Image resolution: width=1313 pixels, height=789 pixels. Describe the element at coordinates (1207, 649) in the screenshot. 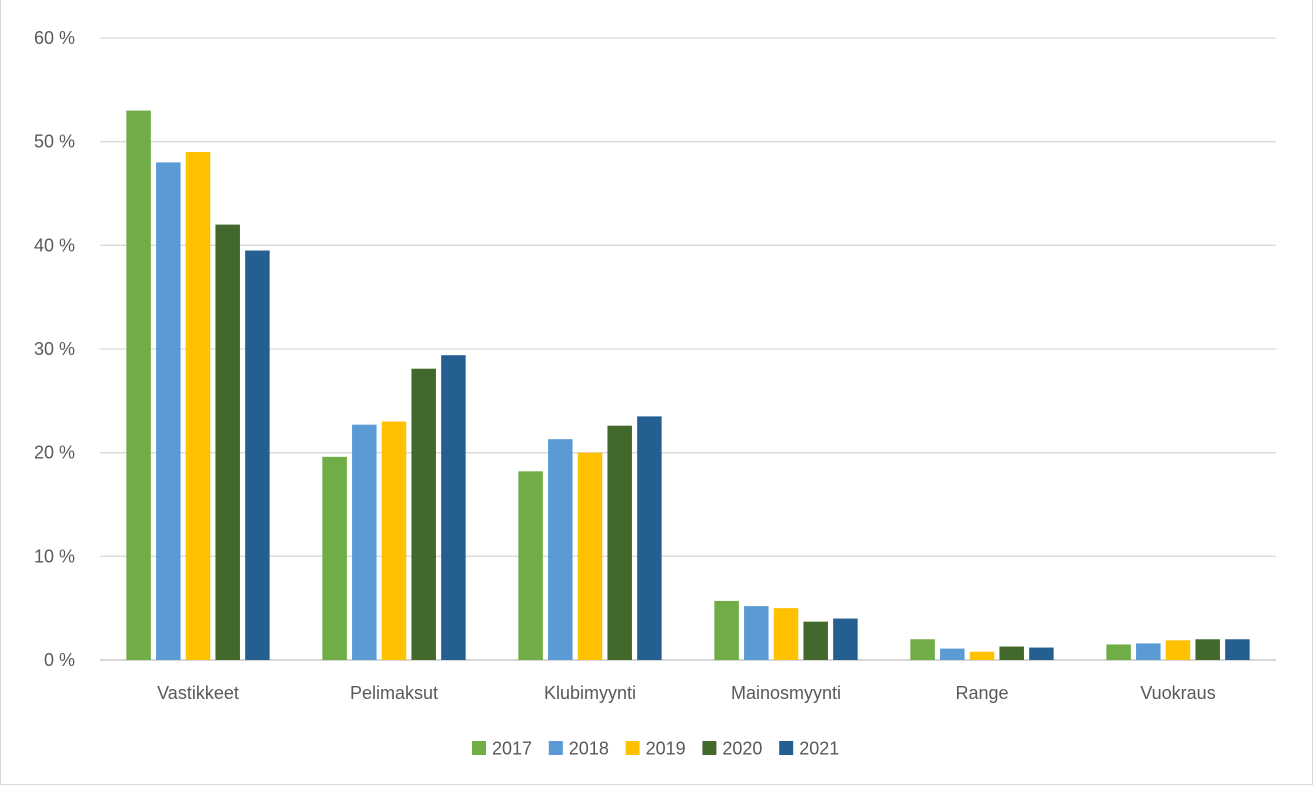

I see `bar-2020-vuokraus` at that location.